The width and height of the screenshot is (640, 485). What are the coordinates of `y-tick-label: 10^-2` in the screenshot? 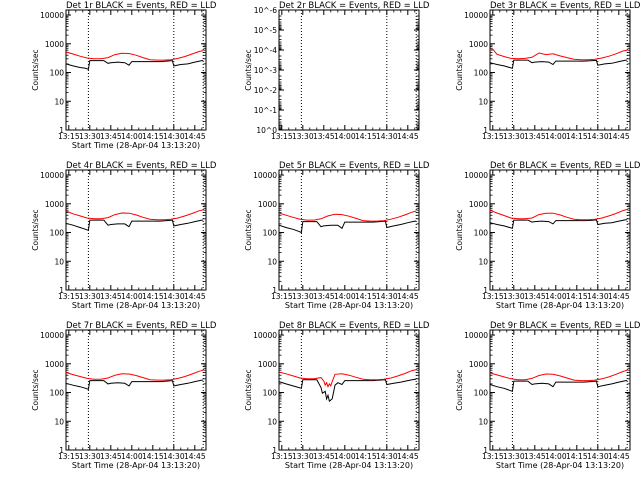 It's located at (266, 90).